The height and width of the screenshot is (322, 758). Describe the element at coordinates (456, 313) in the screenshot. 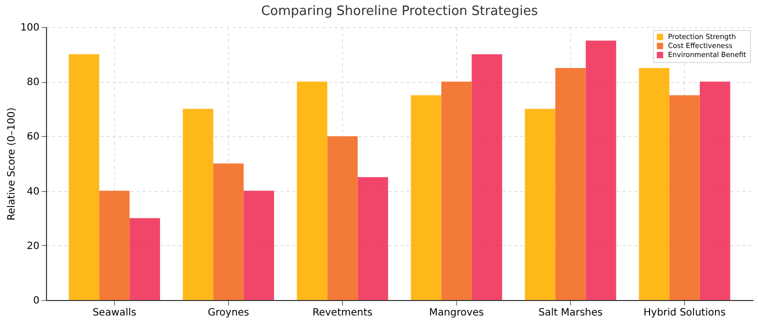

I see `x-tick-label: Mangroves` at that location.